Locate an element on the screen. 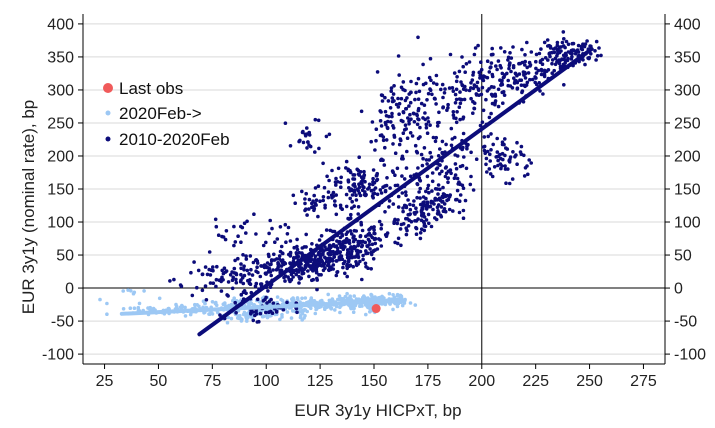 The height and width of the screenshot is (428, 715). x-tick-label: 200 is located at coordinates (481, 381).